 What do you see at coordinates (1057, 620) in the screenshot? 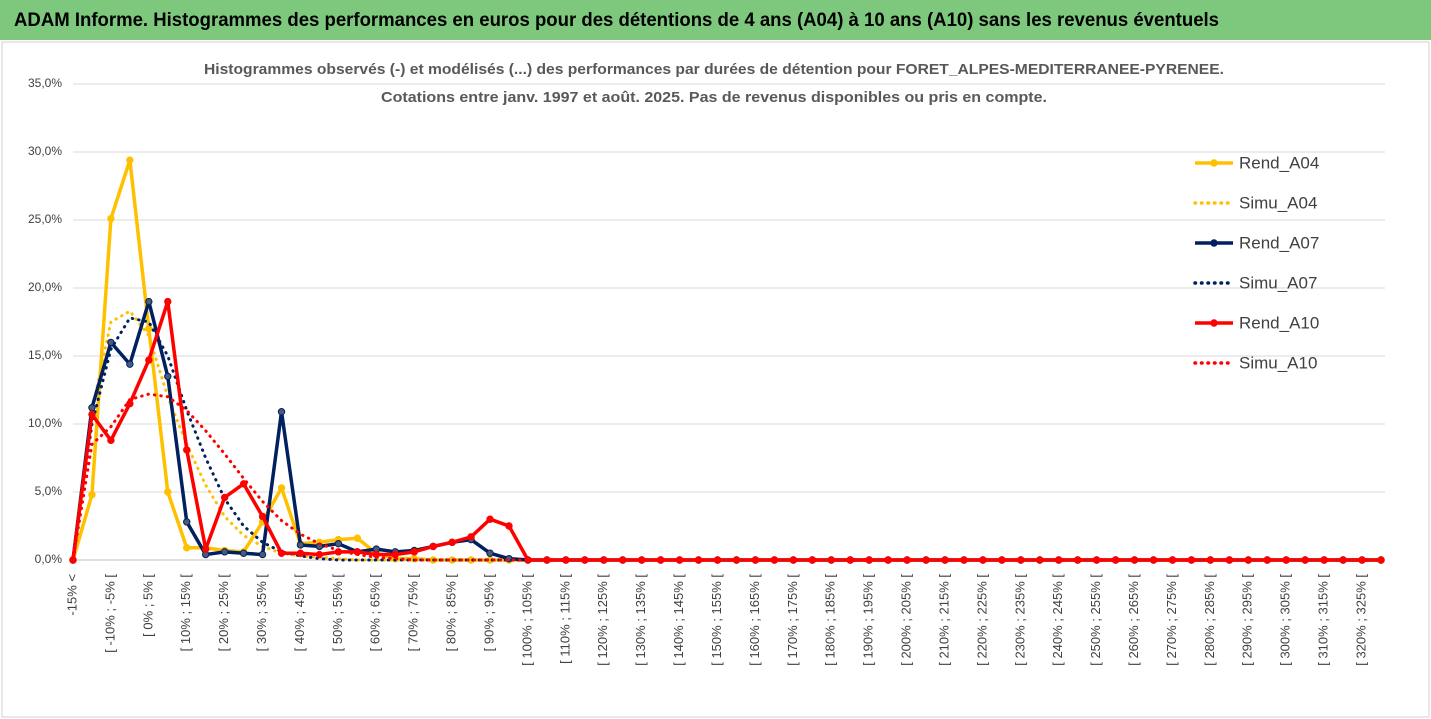
I see `x-tick-label: [ 240% ; 245% [` at bounding box center [1057, 620].